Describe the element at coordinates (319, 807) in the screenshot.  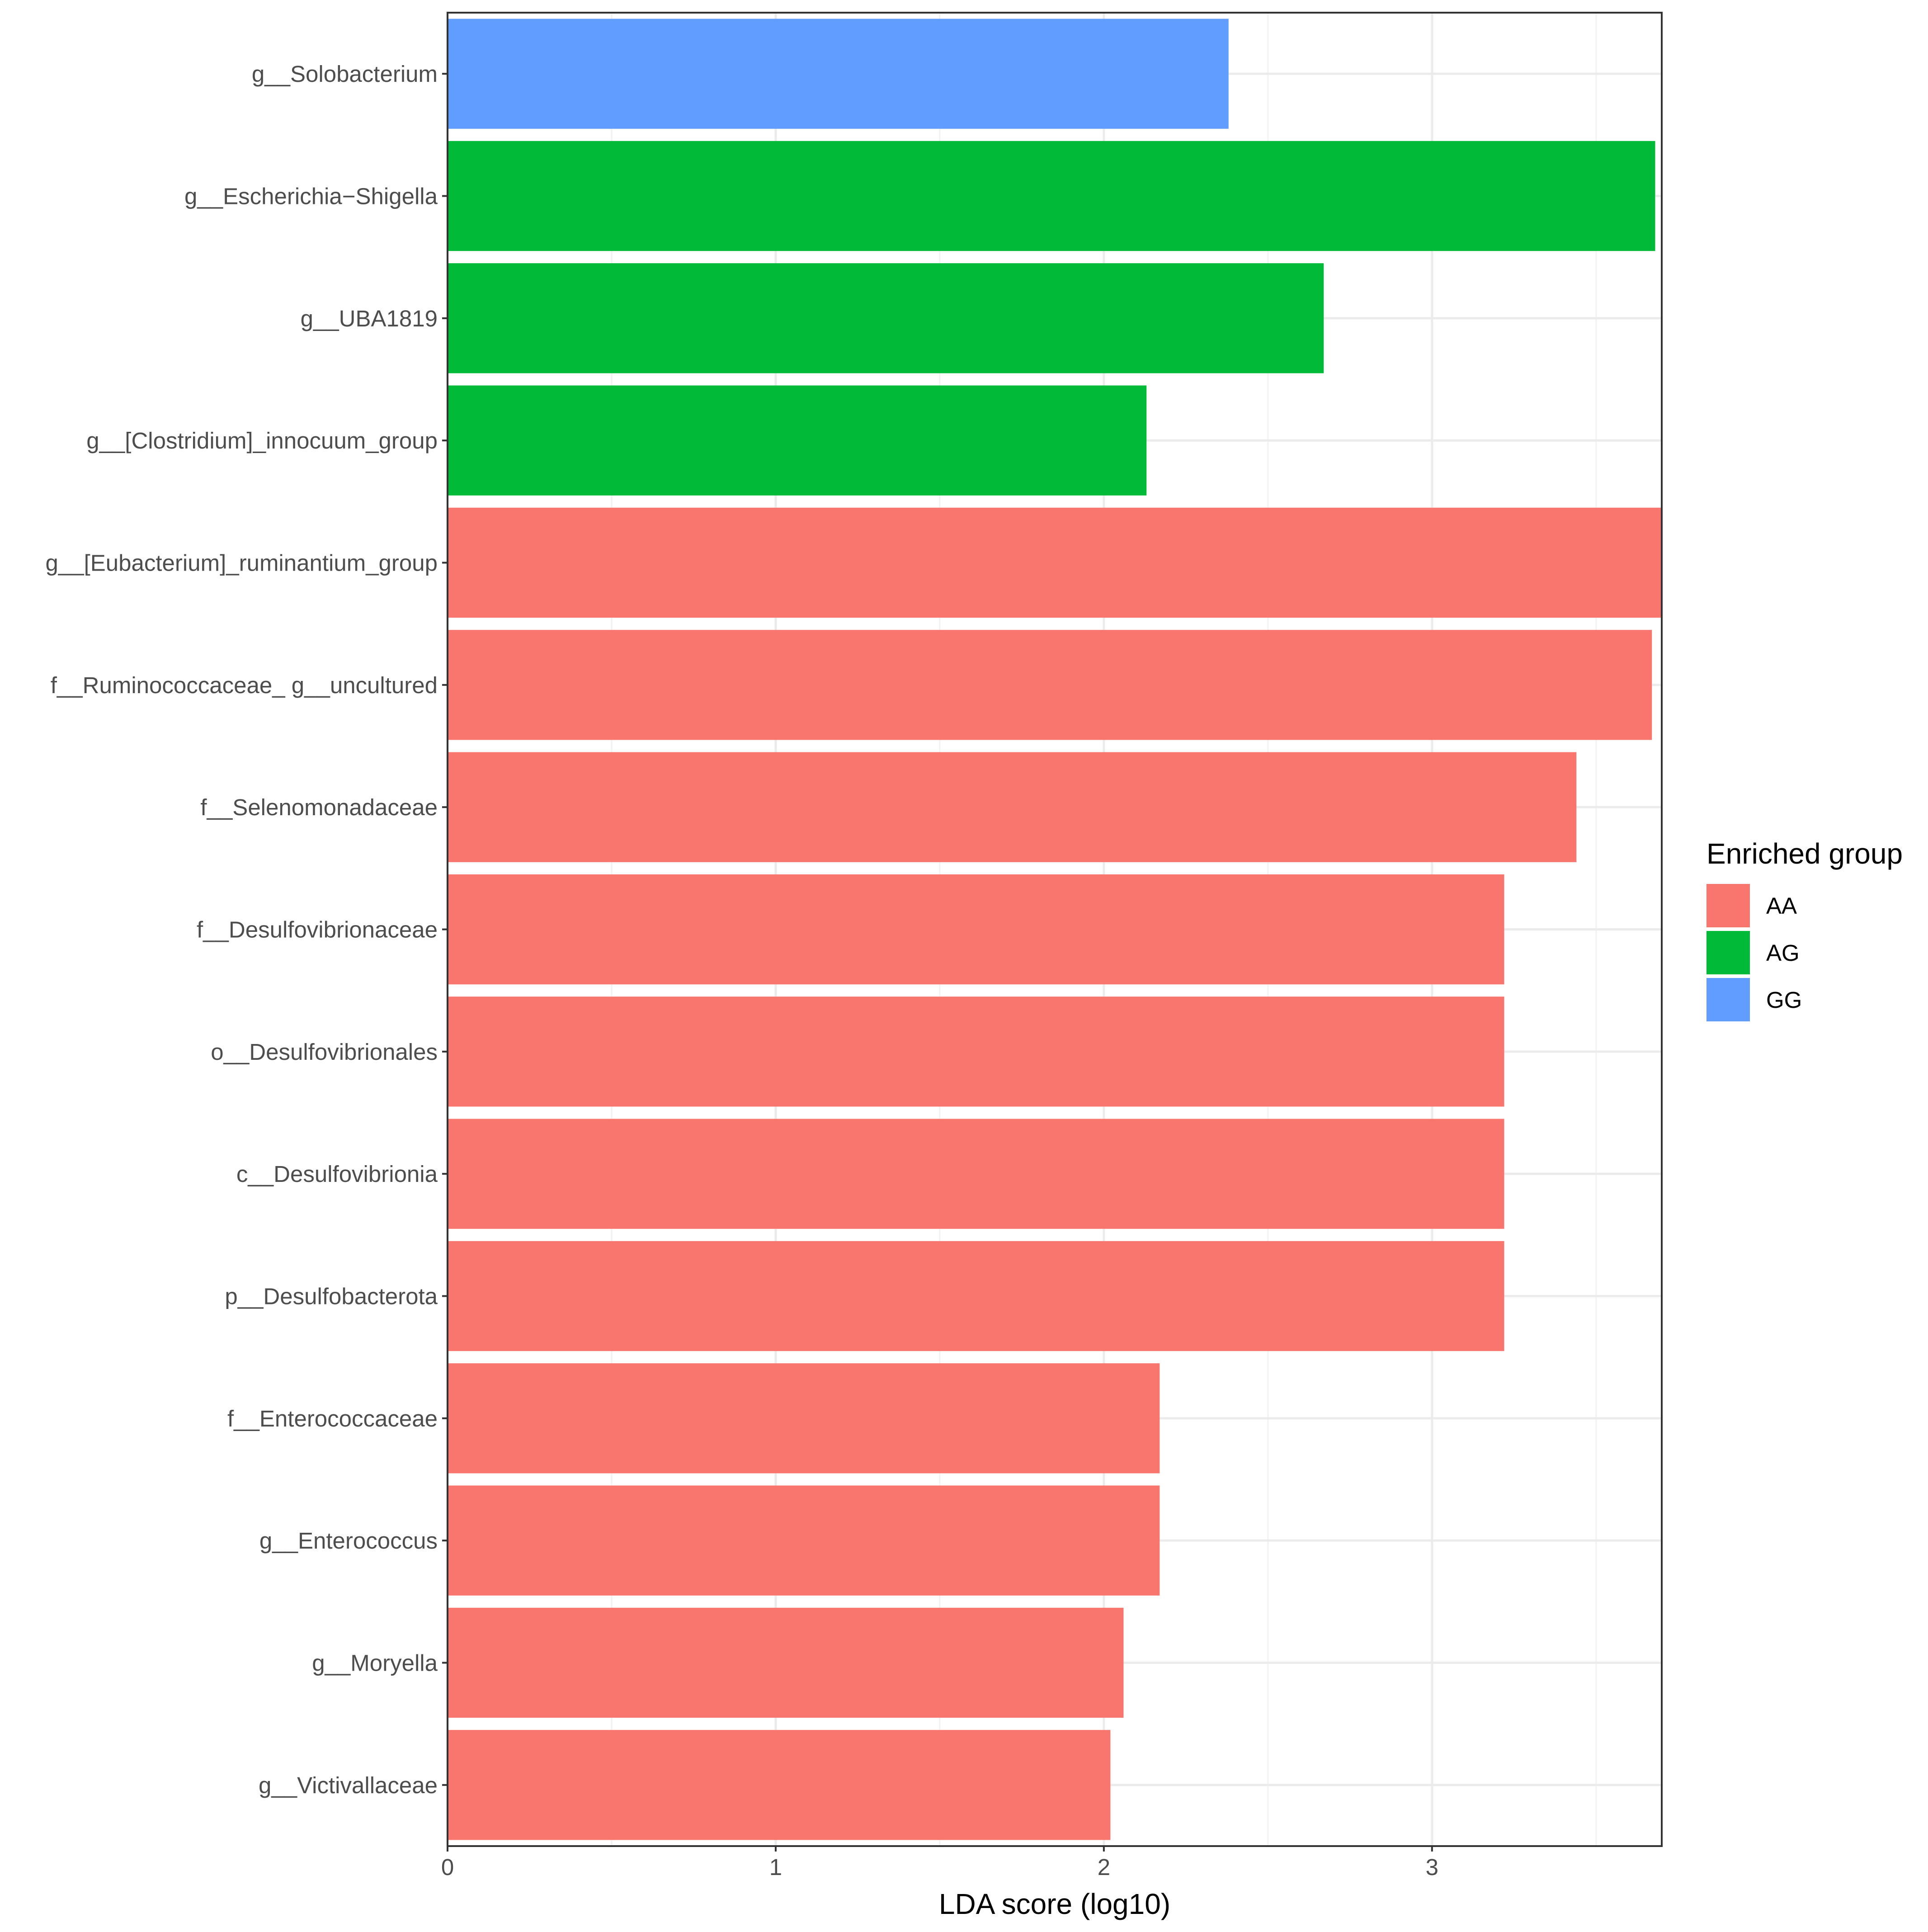
I see `y-tick-label: f__Selenomonadaceae` at that location.